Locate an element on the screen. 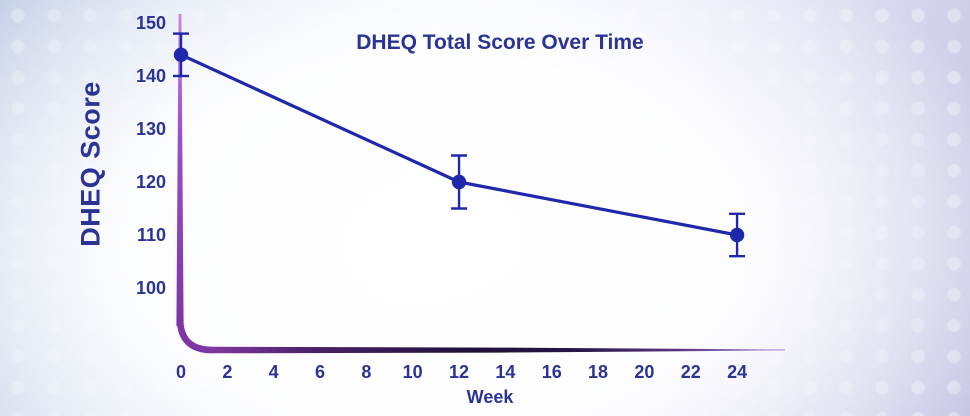  y-tick-label: 100 is located at coordinates (150, 288).